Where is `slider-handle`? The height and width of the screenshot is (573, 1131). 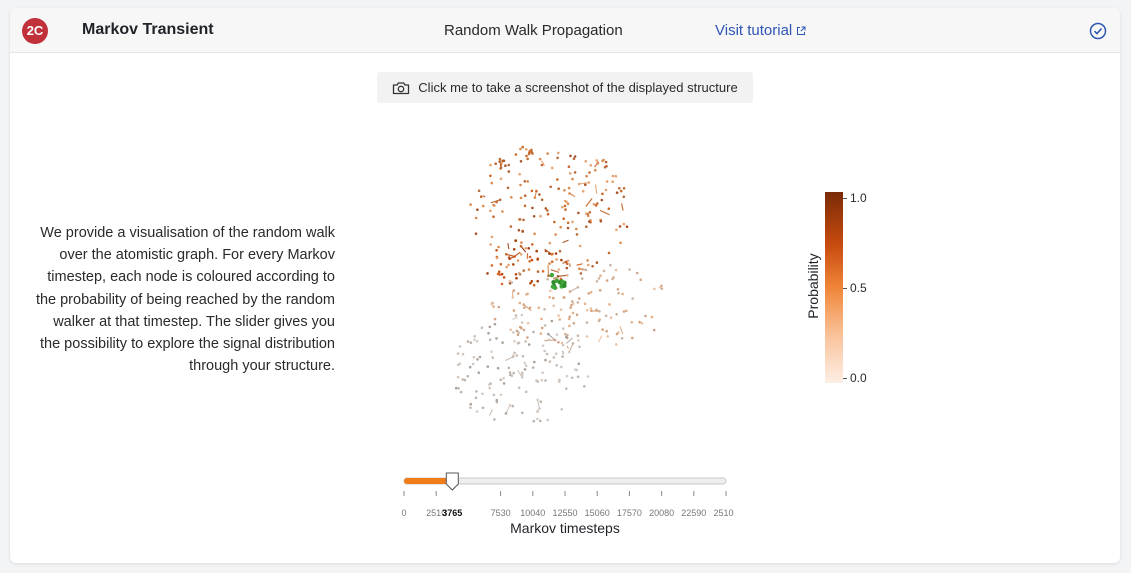 slider-handle is located at coordinates (452, 481).